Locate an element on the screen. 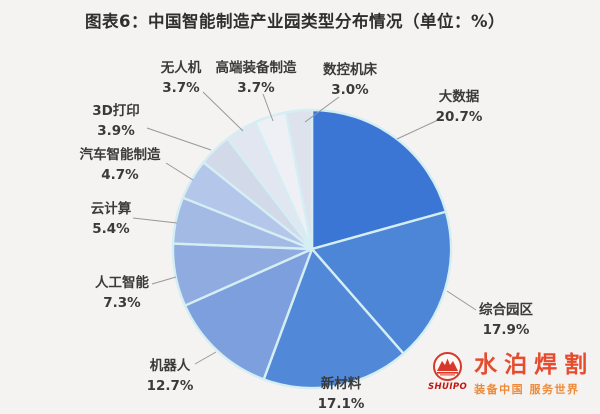 Image resolution: width=600 pixels, height=414 pixels. slice-label-name: 高端装备制造 is located at coordinates (256, 68).